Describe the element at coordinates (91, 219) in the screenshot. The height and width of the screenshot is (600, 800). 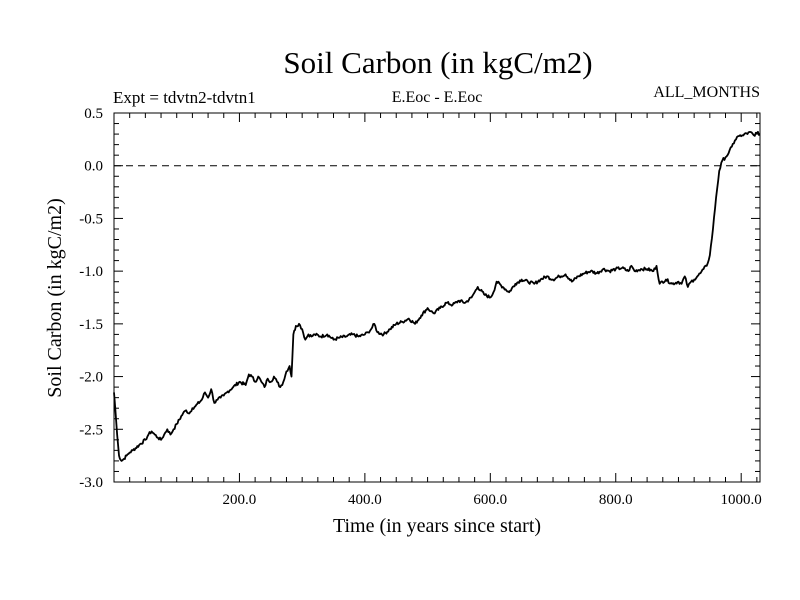
I see `y-tick-label: -0.5` at that location.